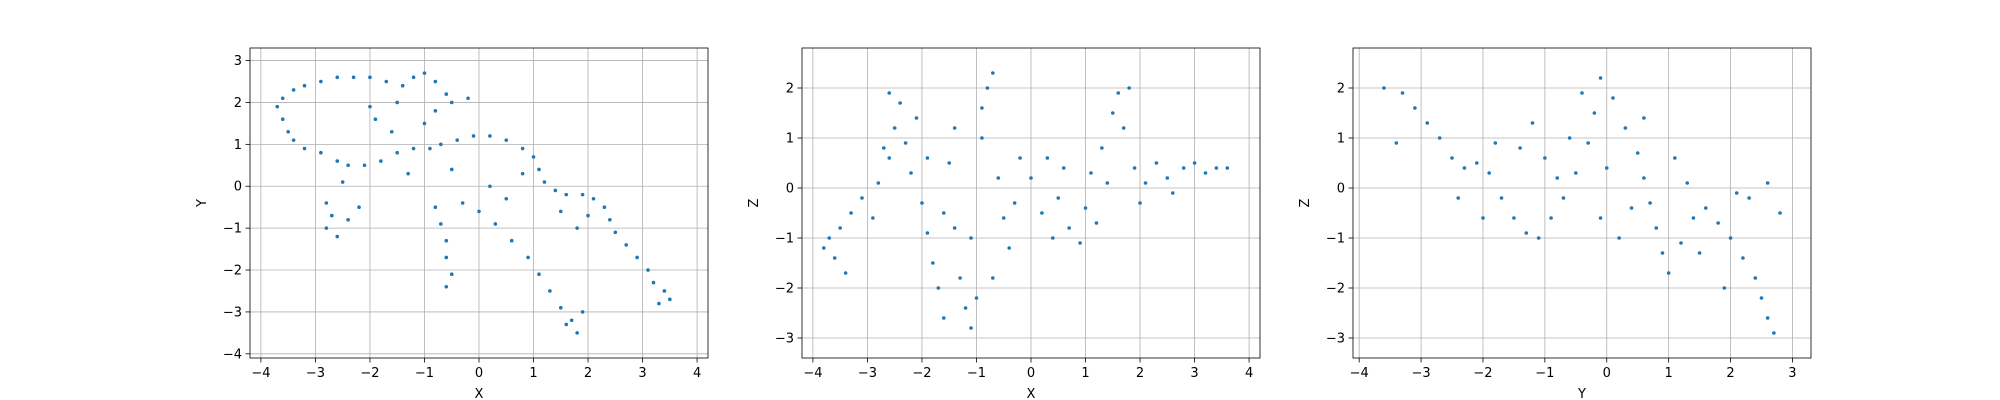  Describe the element at coordinates (812, 373) in the screenshot. I see `x-tick-label: −4` at that location.